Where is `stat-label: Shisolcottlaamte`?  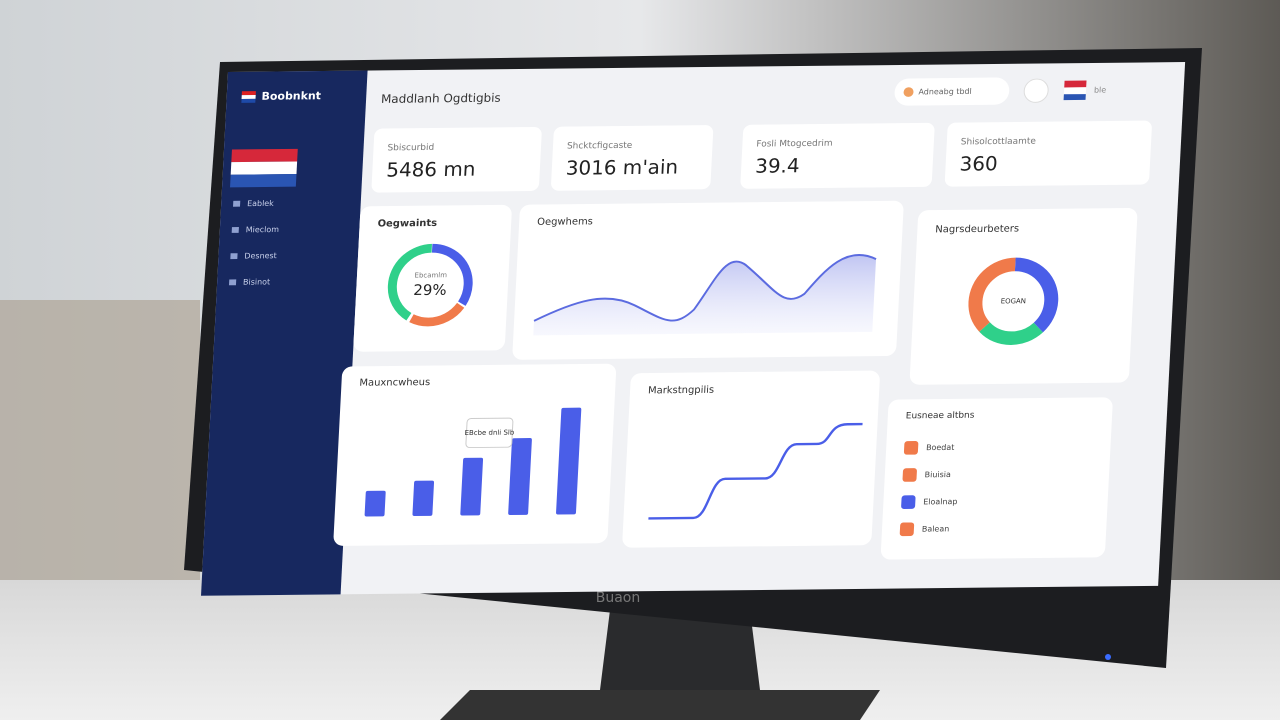 stat-label: Shisolcottlaamte is located at coordinates (999, 142).